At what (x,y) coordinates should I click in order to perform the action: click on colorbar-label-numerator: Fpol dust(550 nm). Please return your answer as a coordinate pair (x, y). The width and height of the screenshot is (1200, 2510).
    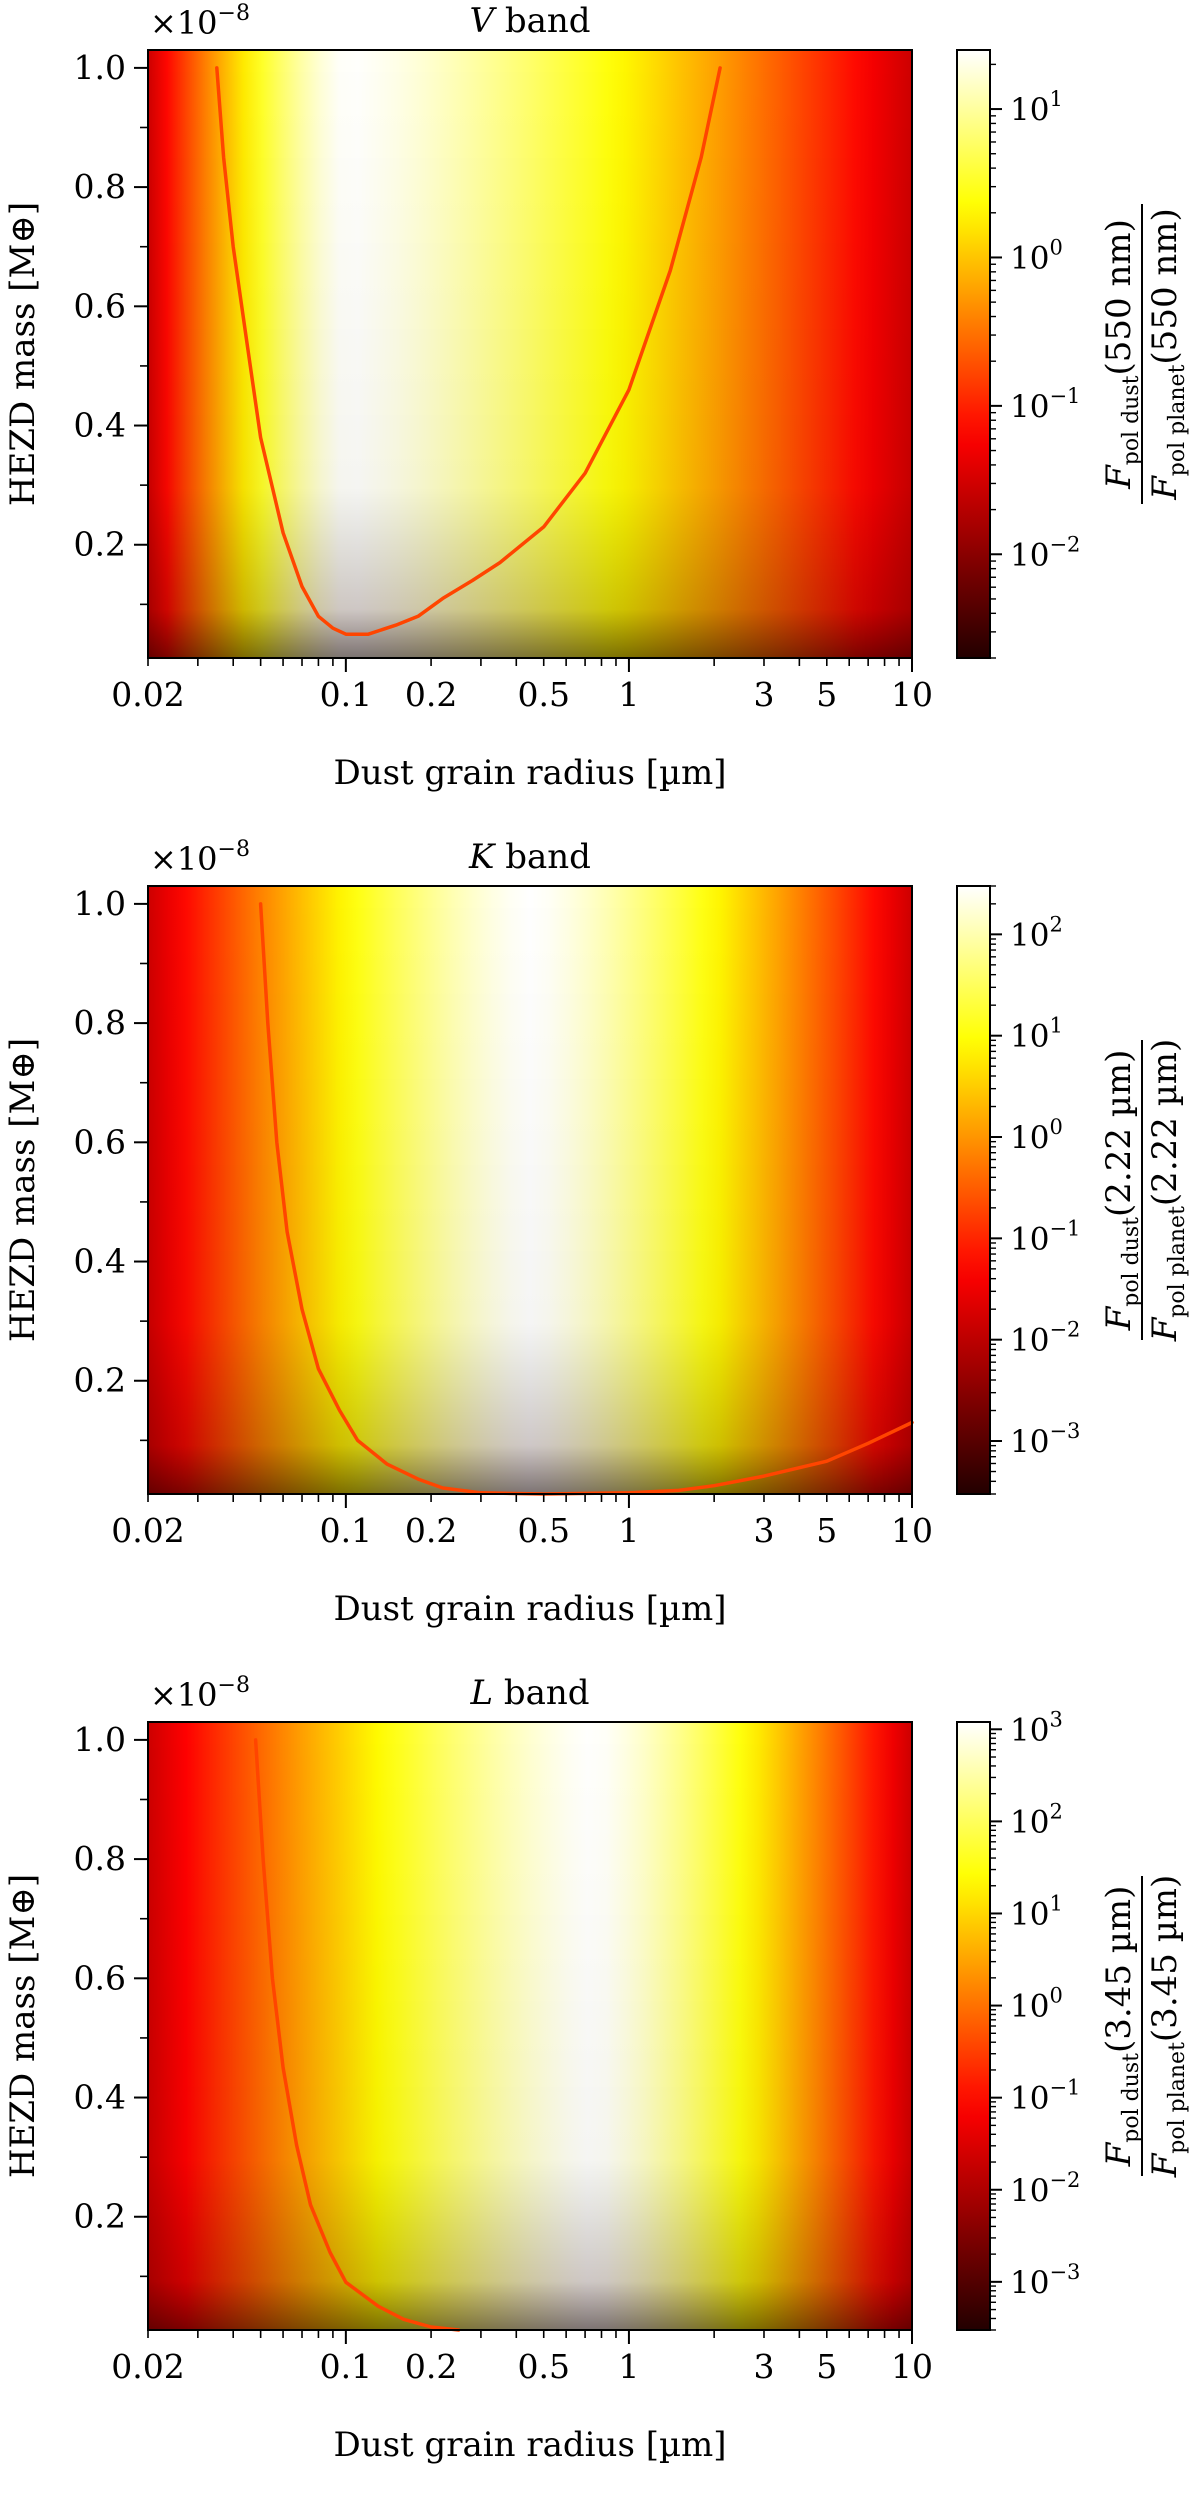
    Looking at the image, I should click on (1121, 354).